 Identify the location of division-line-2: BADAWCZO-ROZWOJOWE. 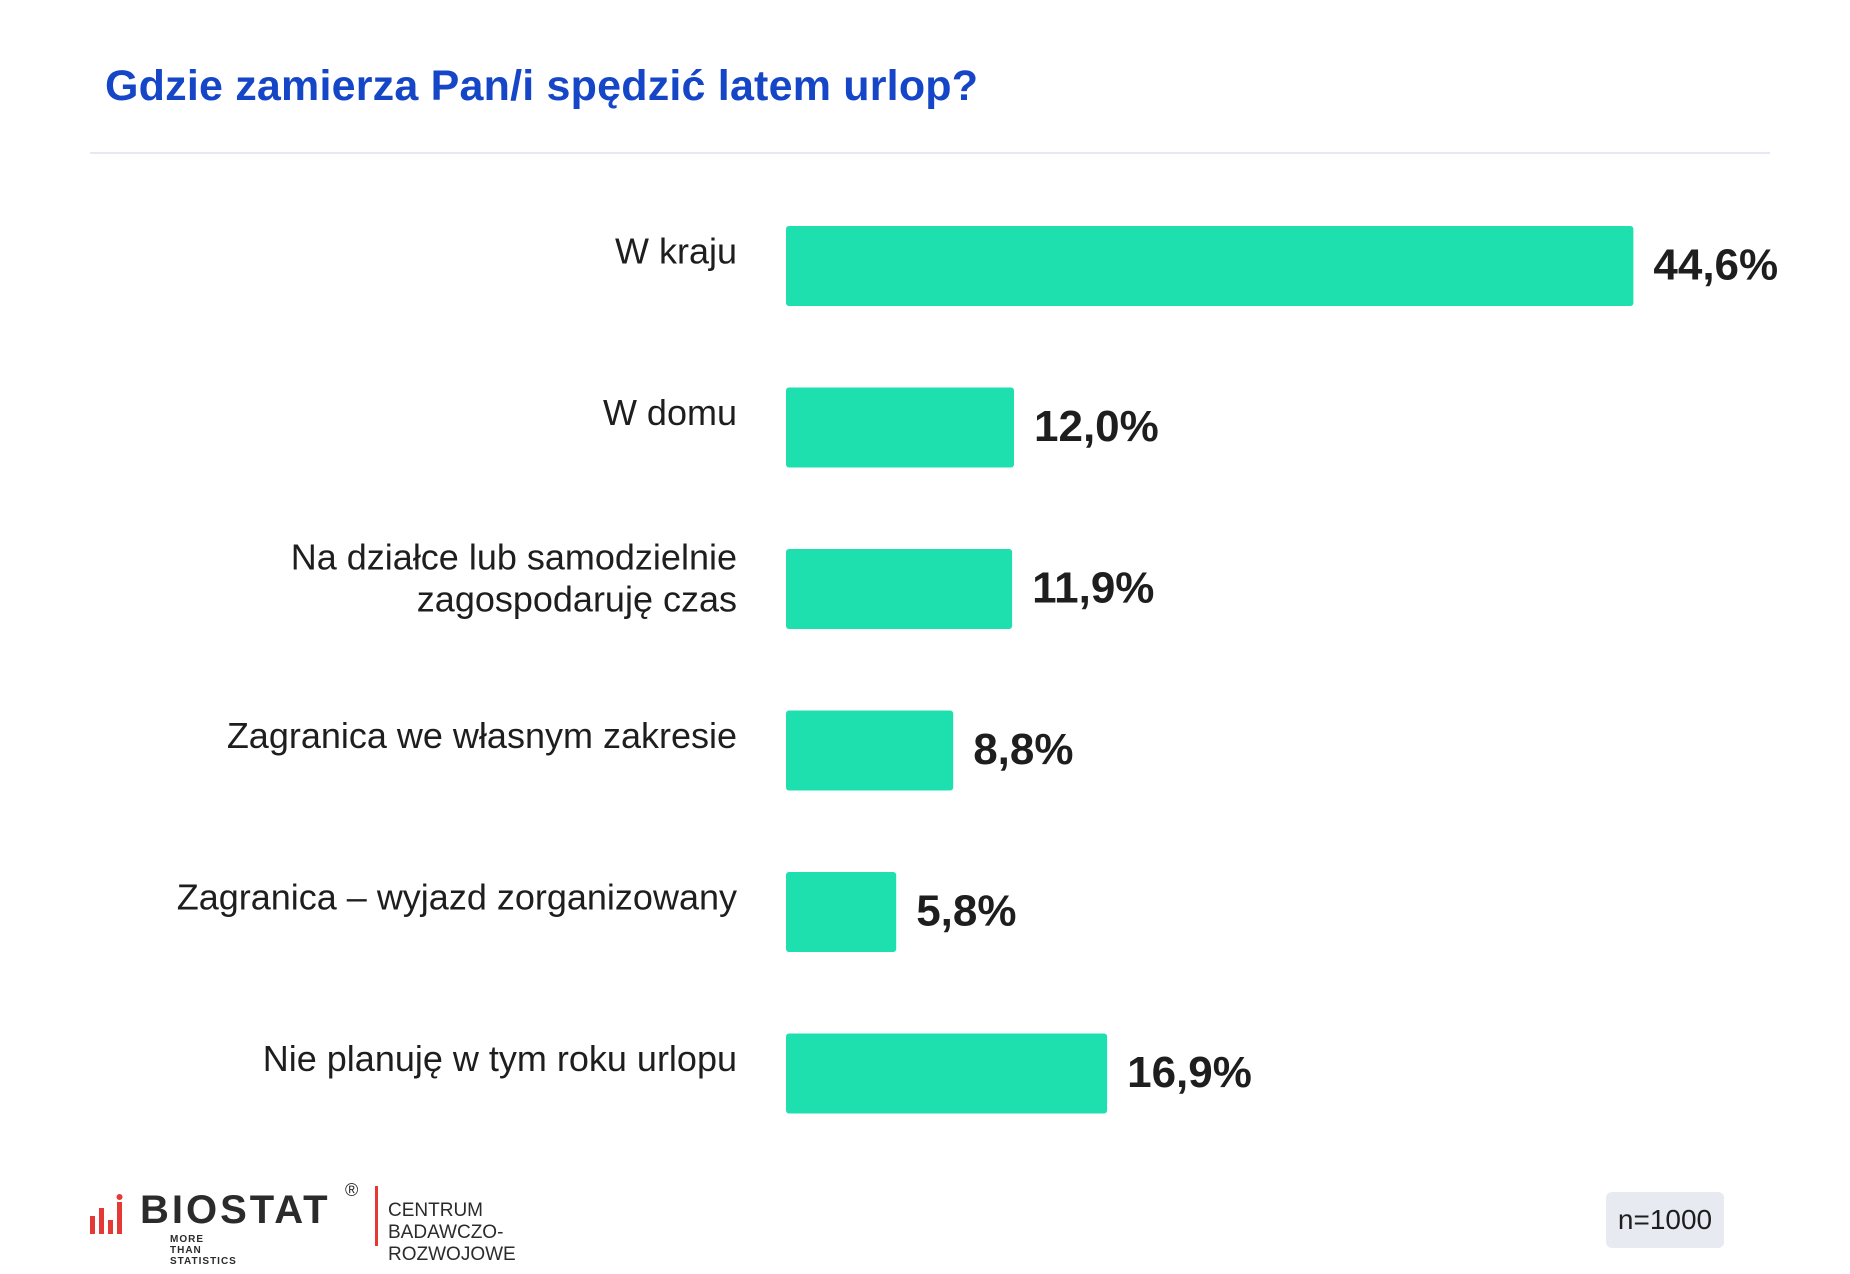
(452, 1243).